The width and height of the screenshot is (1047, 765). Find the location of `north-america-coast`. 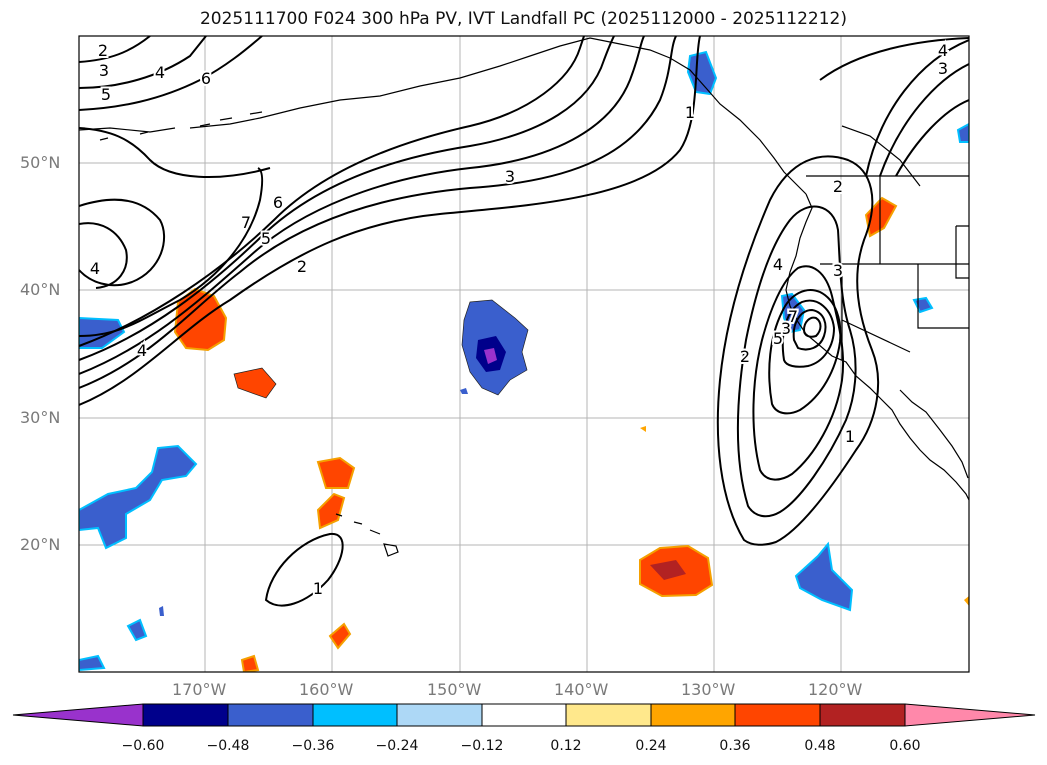

north-america-coast is located at coordinates (877, 347).